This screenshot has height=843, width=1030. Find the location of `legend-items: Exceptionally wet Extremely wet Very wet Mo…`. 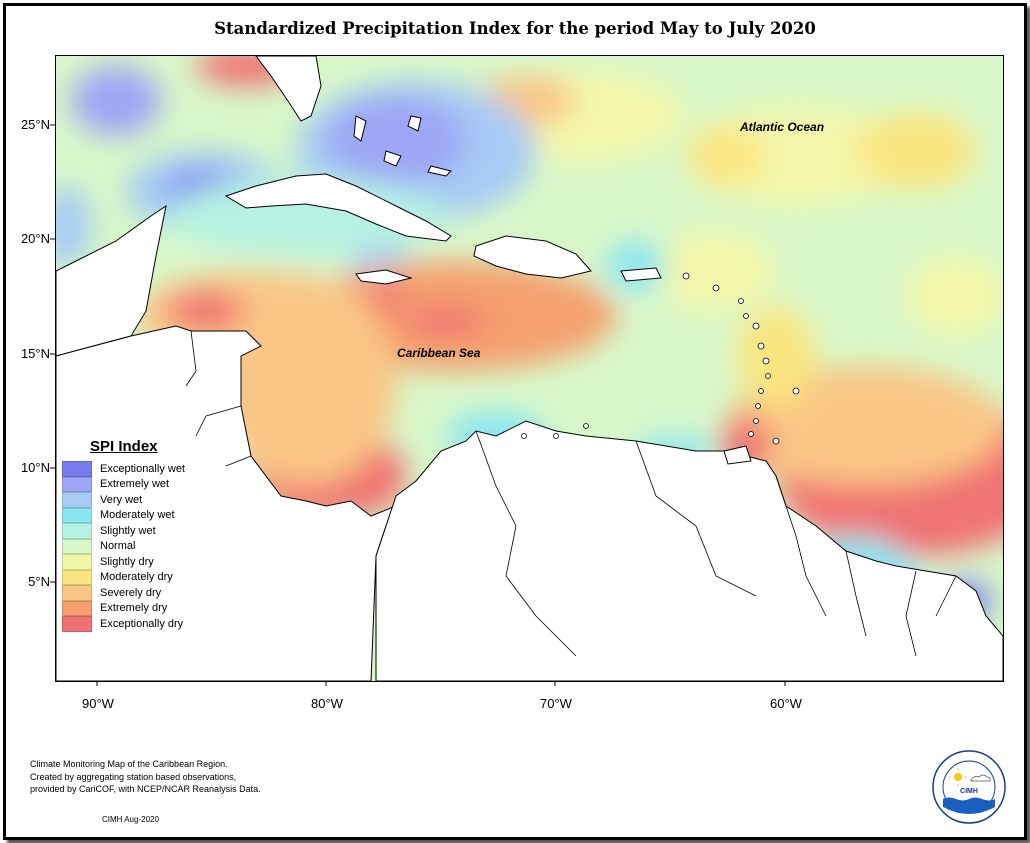

legend-items: Exceptionally wet Extremely wet Very wet Mo… is located at coordinates (123, 546).